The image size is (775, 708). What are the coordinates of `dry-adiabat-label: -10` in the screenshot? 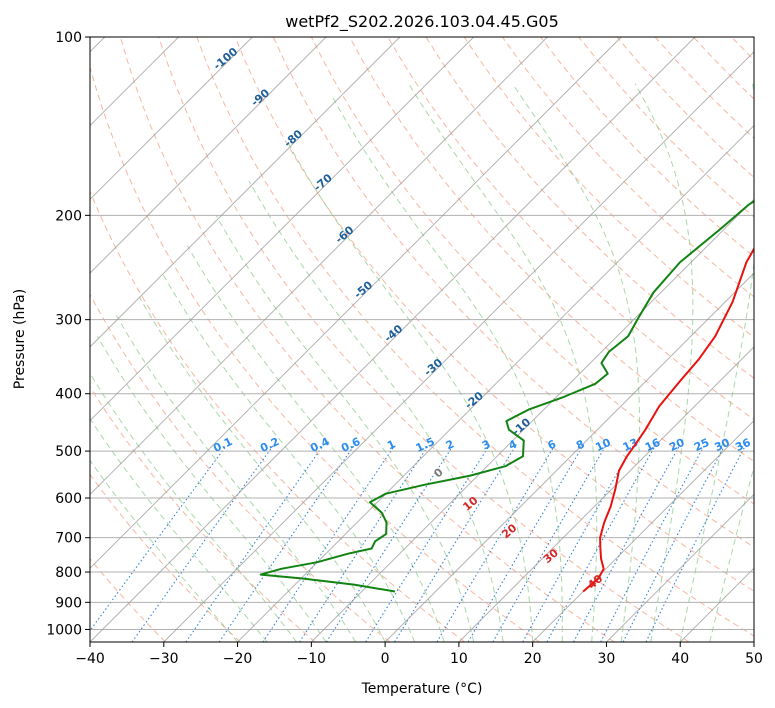 It's located at (522, 426).